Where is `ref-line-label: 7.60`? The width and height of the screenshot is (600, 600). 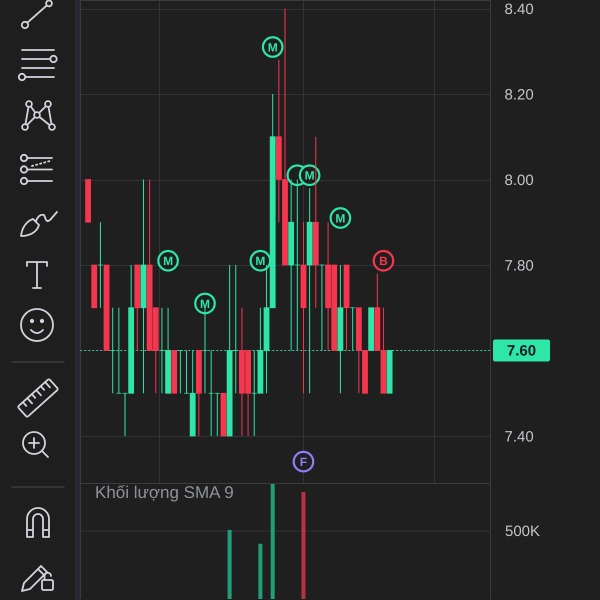
ref-line-label: 7.60 is located at coordinates (521, 351).